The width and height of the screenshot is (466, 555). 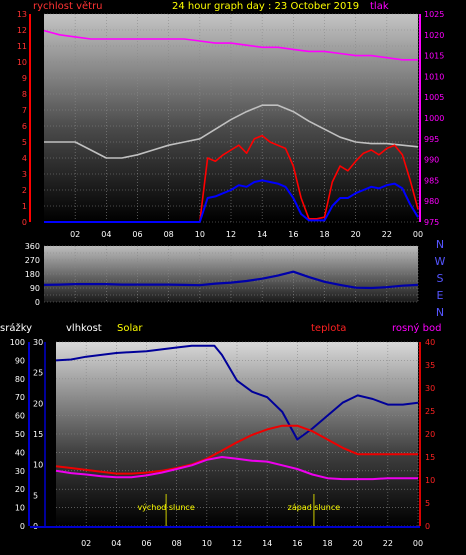 I want to click on sun-annotation-label: západ slunce, so click(x=314, y=507).